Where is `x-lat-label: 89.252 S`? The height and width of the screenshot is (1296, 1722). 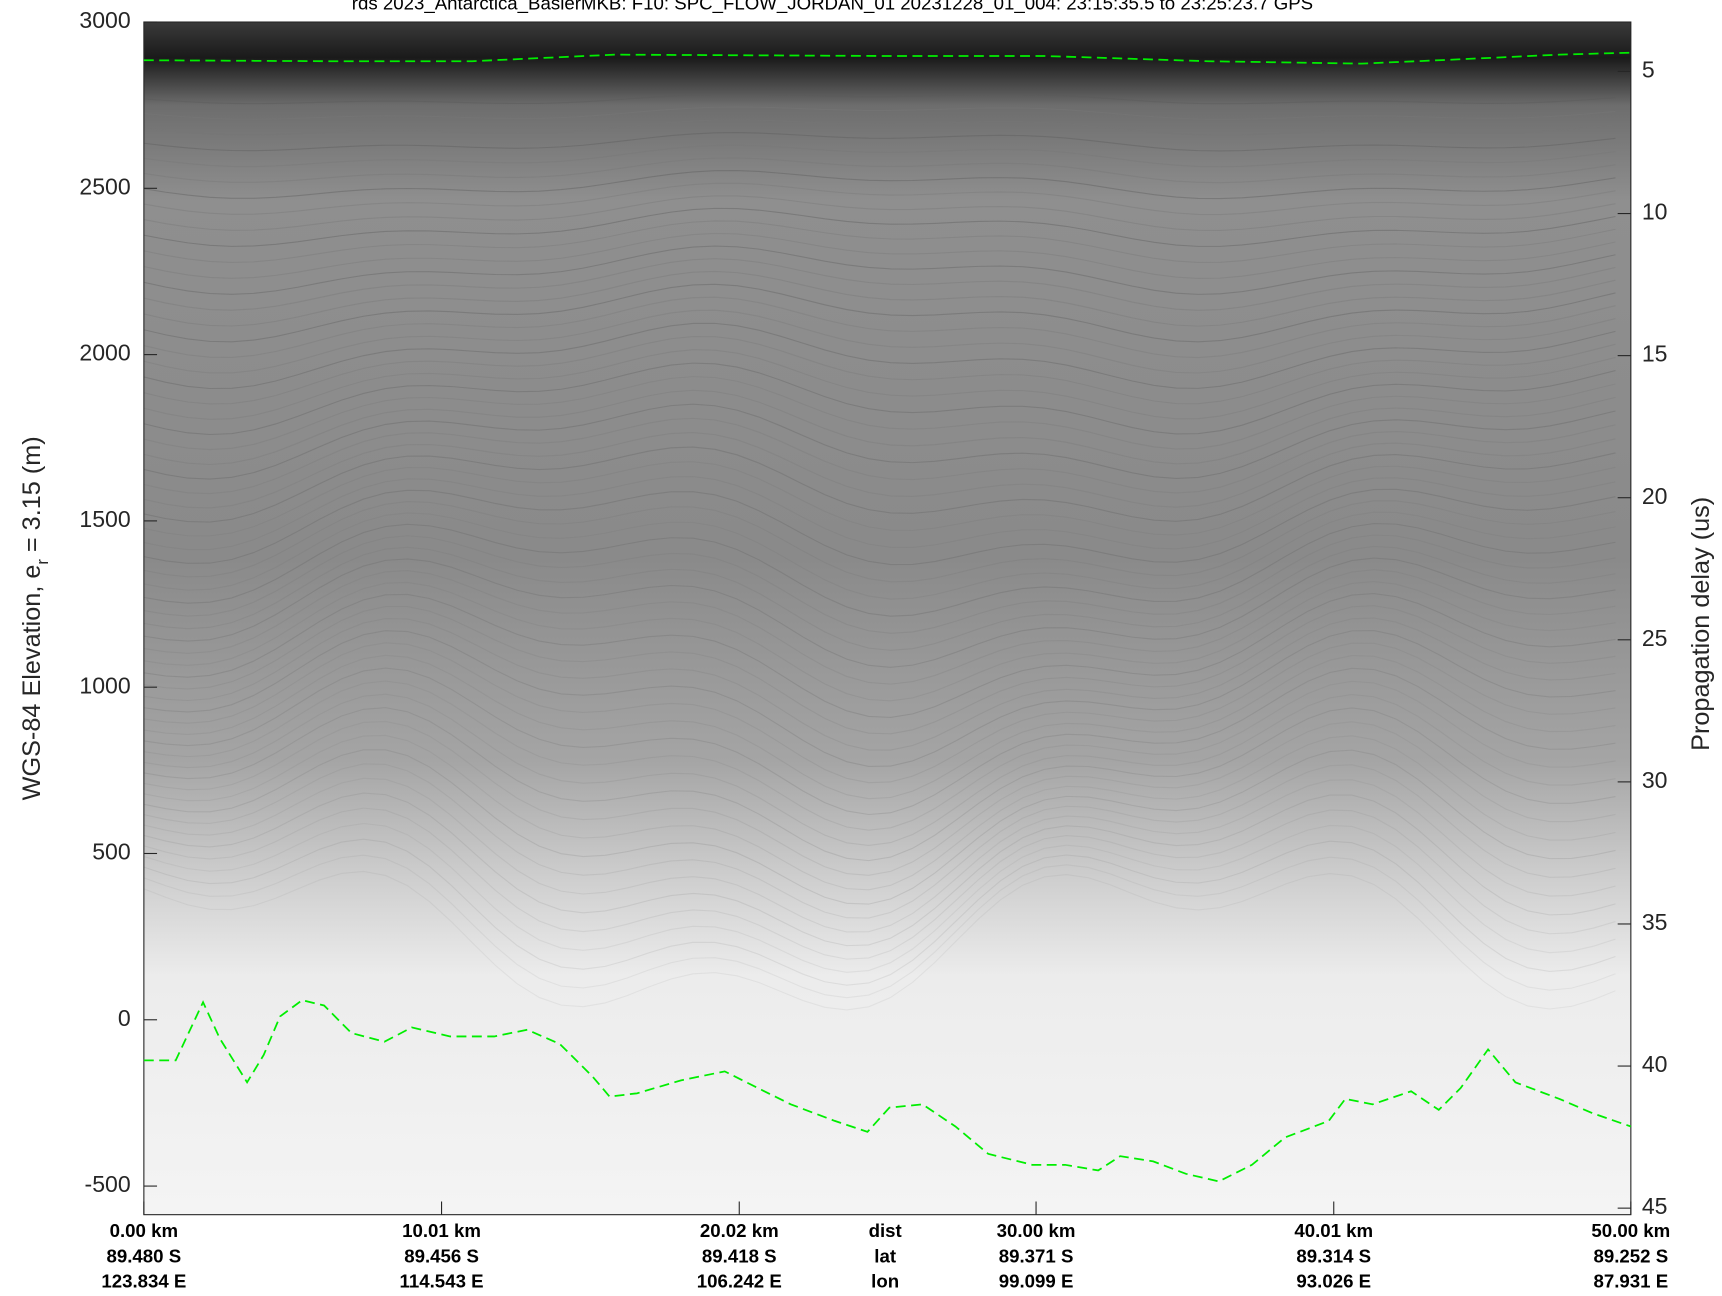
x-lat-label: 89.252 S is located at coordinates (1630, 1255).